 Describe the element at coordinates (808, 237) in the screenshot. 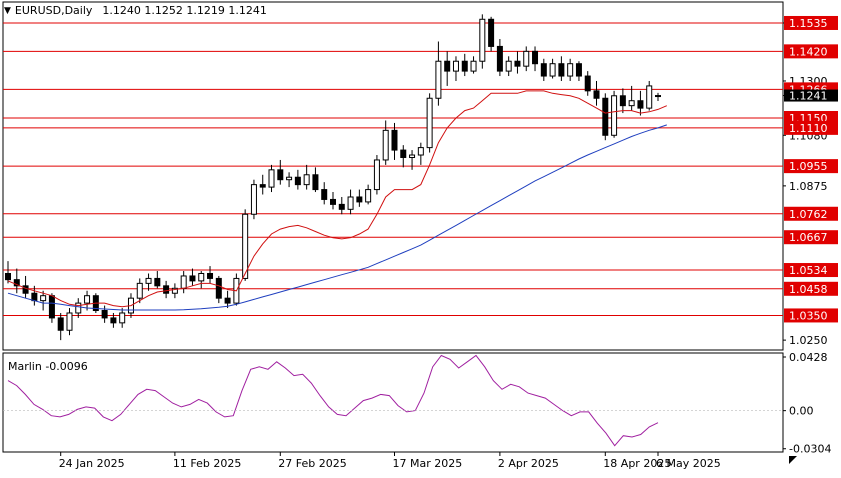

I see `level-label: 1.0667` at that location.